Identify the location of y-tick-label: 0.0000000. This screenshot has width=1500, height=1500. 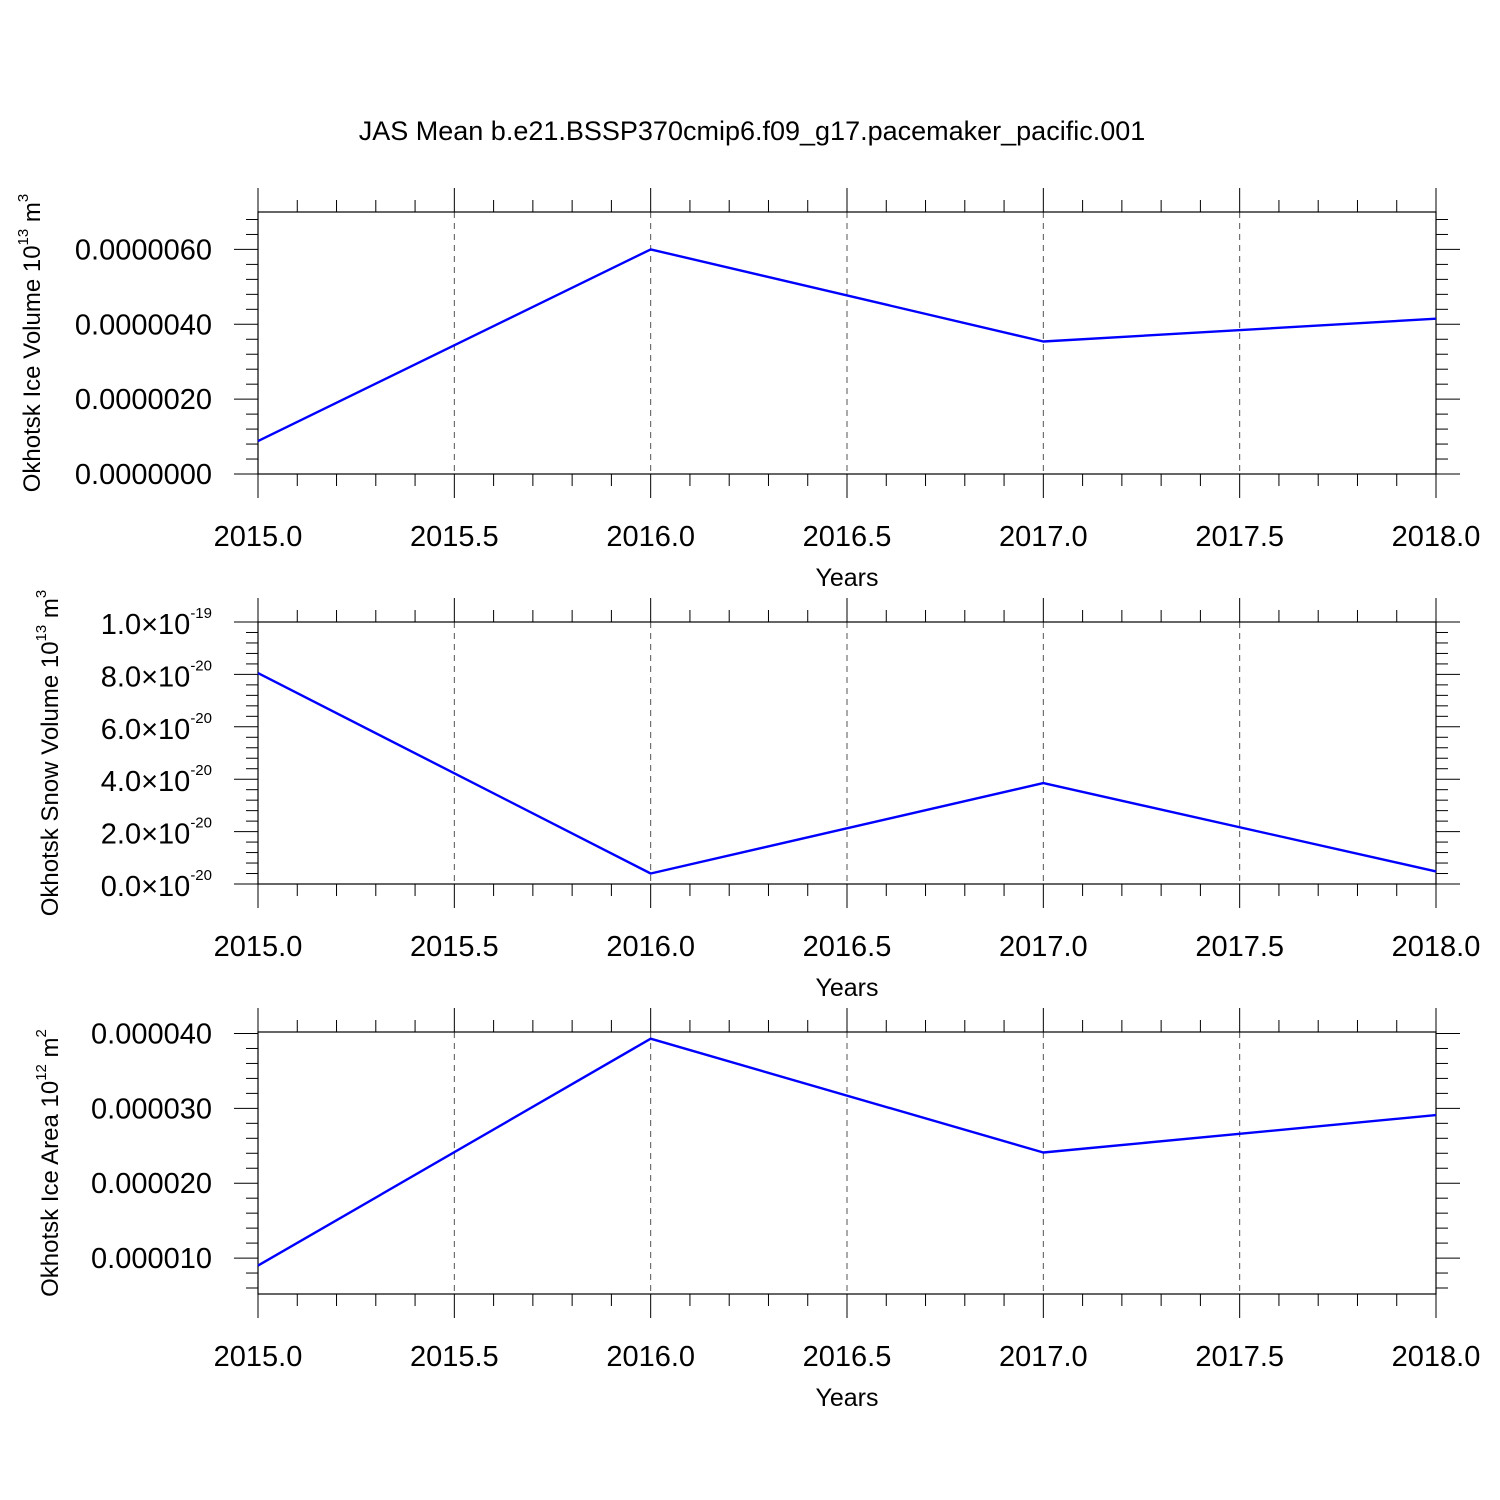
(143, 475).